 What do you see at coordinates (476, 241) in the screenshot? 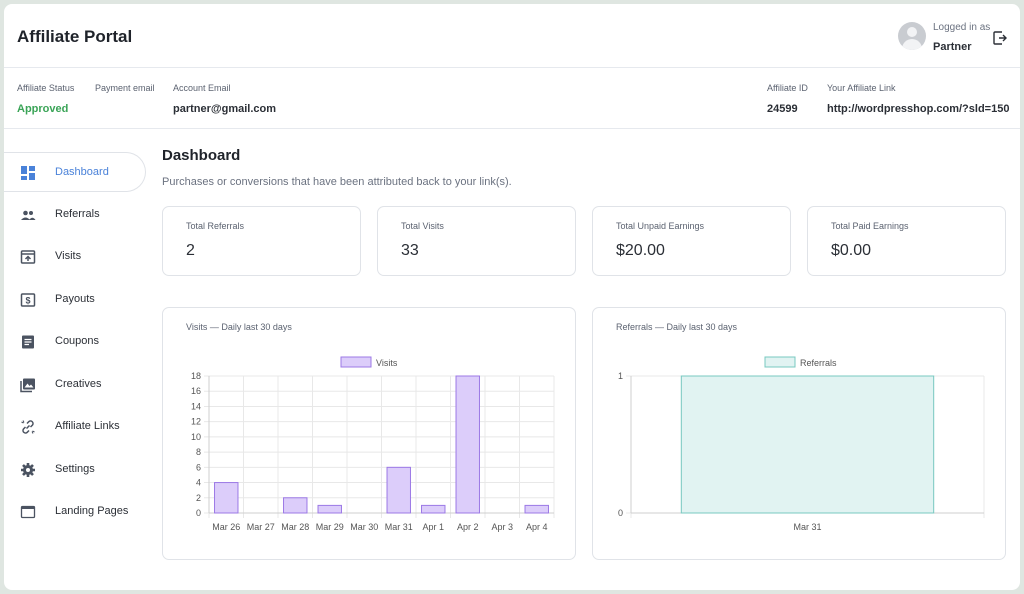
I see `stat-card-total-visits: Total Visits 33` at bounding box center [476, 241].